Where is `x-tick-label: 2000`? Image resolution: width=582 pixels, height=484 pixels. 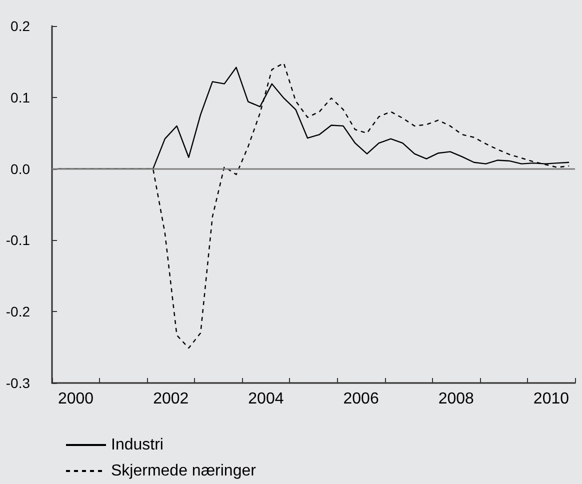 x-tick-label: 2000 is located at coordinates (76, 399).